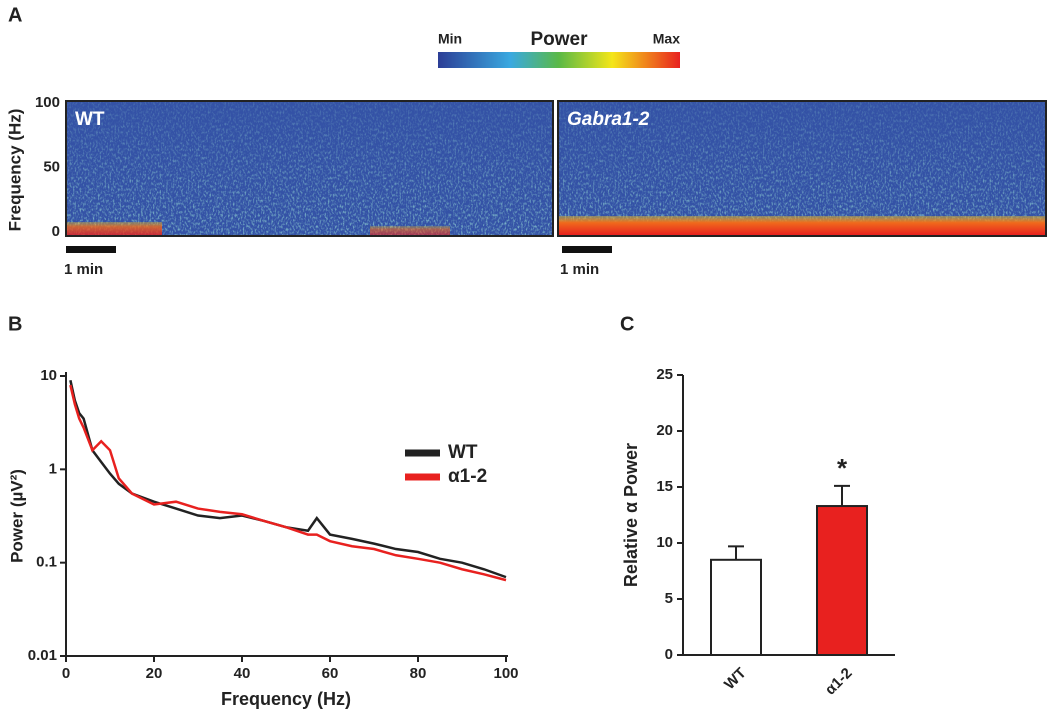 The height and width of the screenshot is (716, 1050). Describe the element at coordinates (664, 430) in the screenshot. I see `y-tick-label: 20` at that location.